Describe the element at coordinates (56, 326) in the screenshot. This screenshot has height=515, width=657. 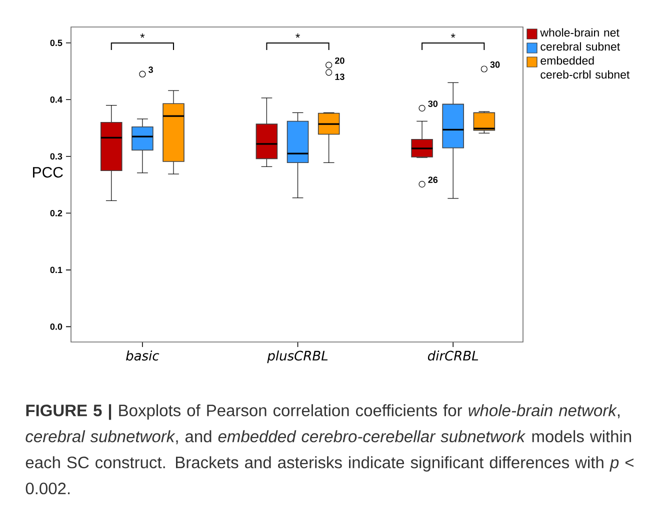
I see `y-tick-label: 0.0` at that location.